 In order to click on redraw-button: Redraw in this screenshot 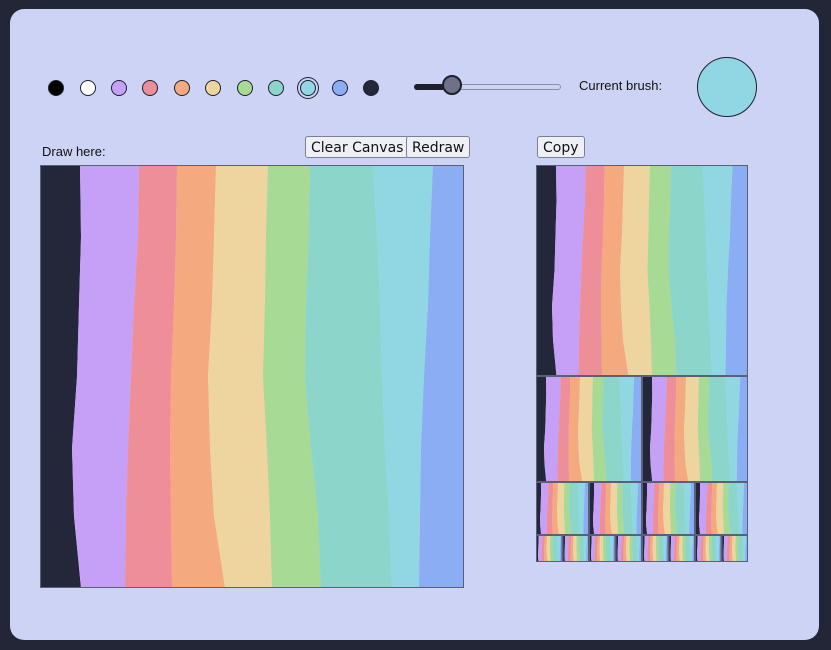, I will do `click(438, 147)`.